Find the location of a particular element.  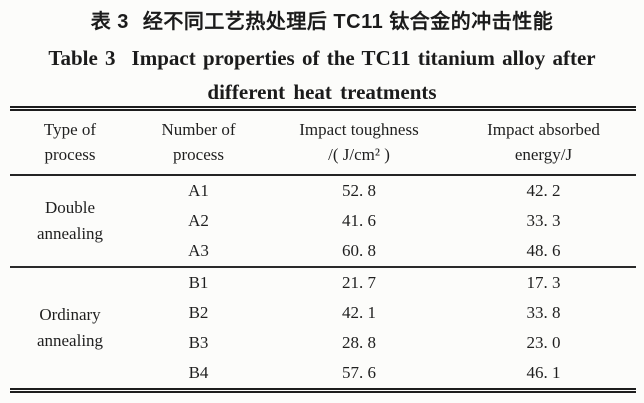

cell-number: A3 is located at coordinates (198, 250).